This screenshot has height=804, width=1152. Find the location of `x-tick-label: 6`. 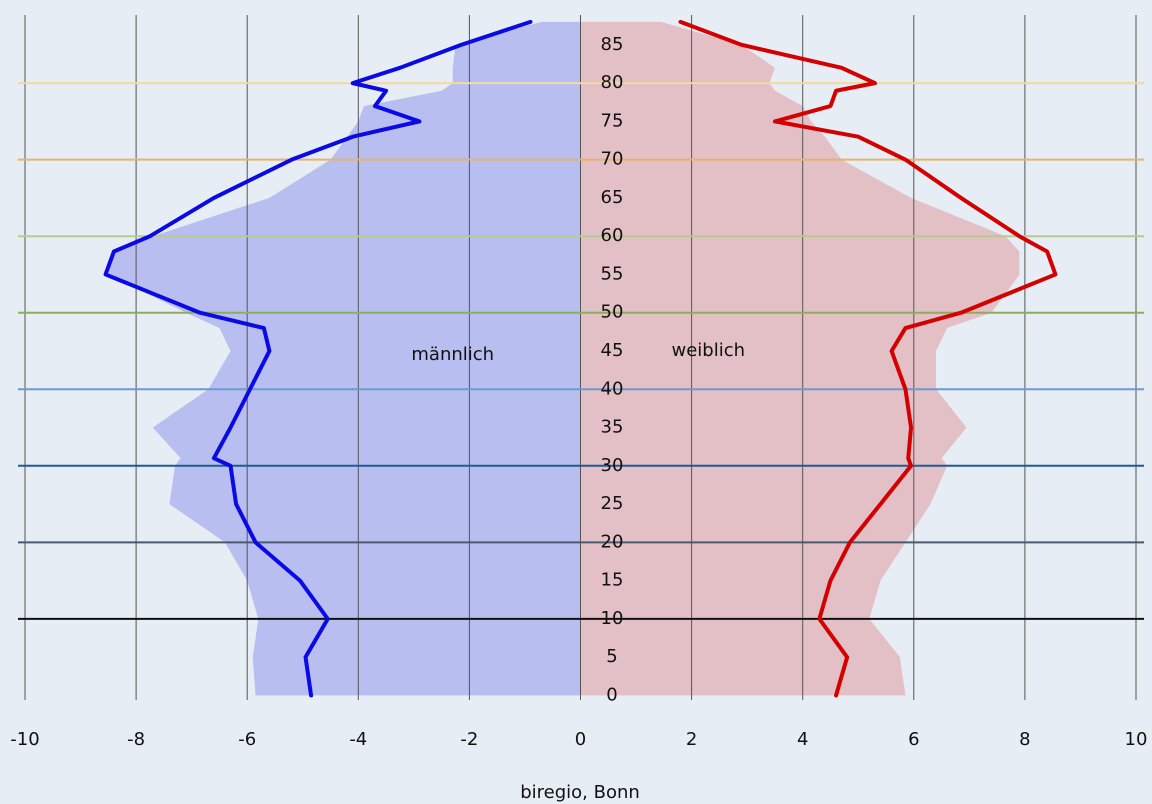

x-tick-label: 6 is located at coordinates (913, 739).